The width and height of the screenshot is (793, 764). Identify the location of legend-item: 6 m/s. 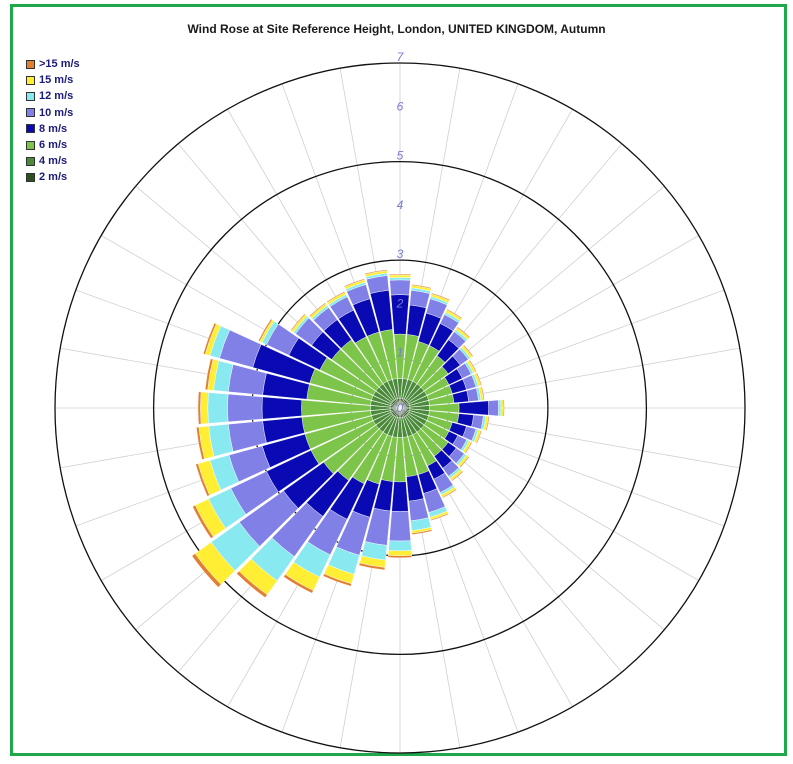
(53, 145).